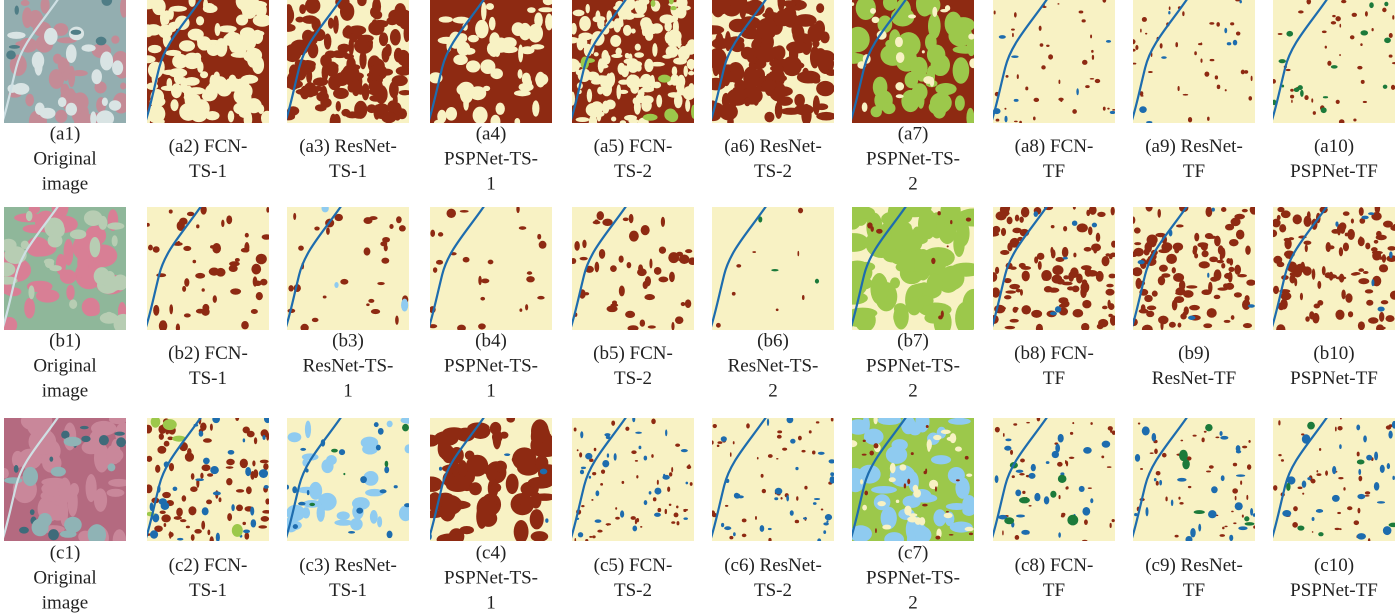 Image resolution: width=1400 pixels, height=616 pixels. I want to click on caption-line: Original, so click(64, 365).